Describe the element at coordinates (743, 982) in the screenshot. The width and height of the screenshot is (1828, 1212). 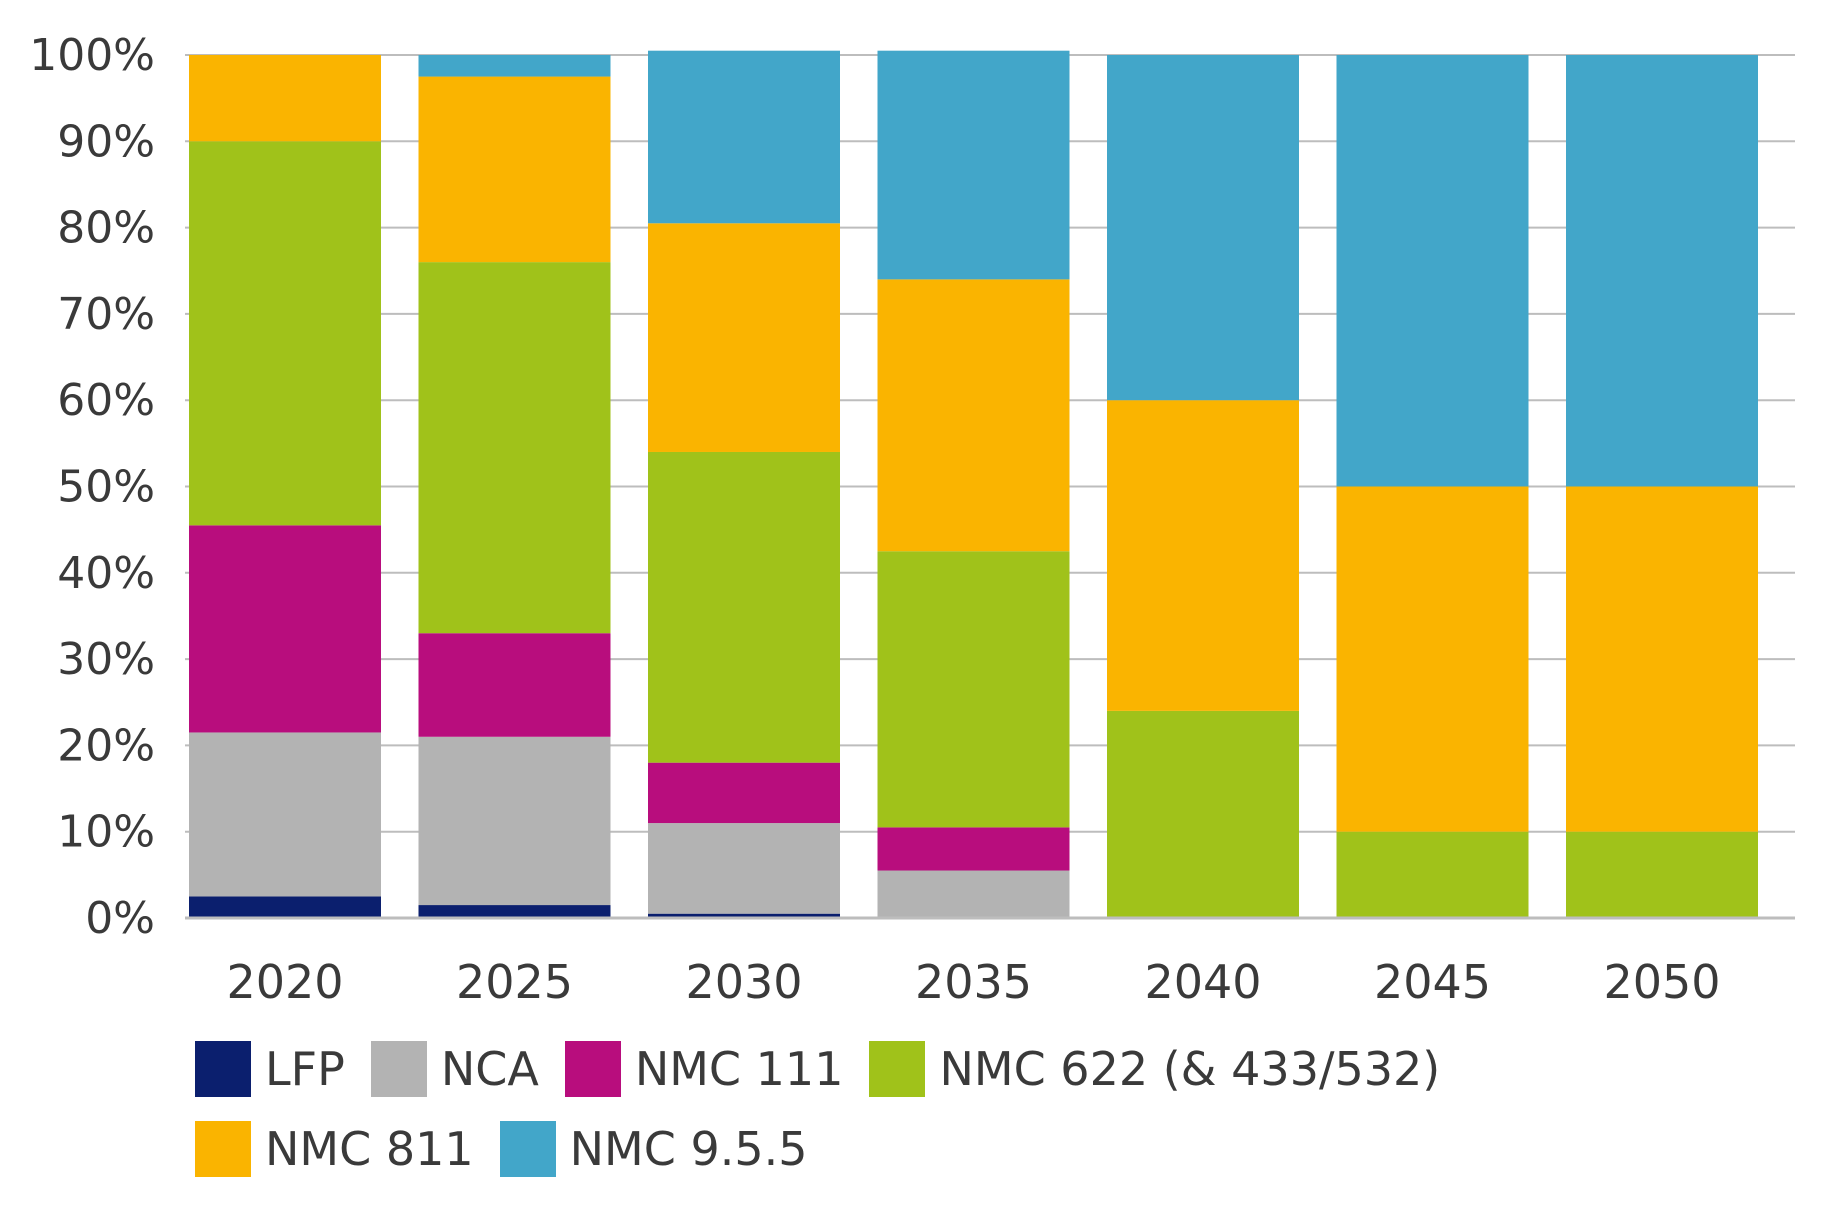
I see `x-tick-label: 2030` at that location.